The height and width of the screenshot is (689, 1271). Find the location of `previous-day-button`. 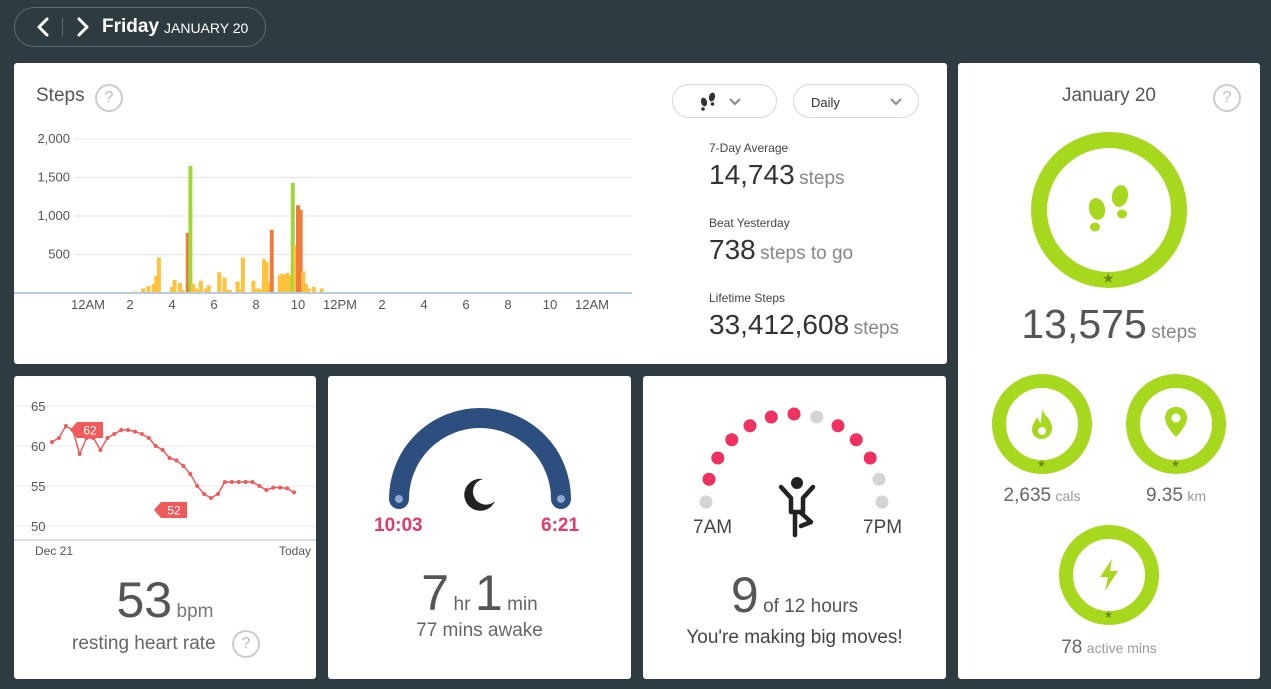

previous-day-button is located at coordinates (44, 27).